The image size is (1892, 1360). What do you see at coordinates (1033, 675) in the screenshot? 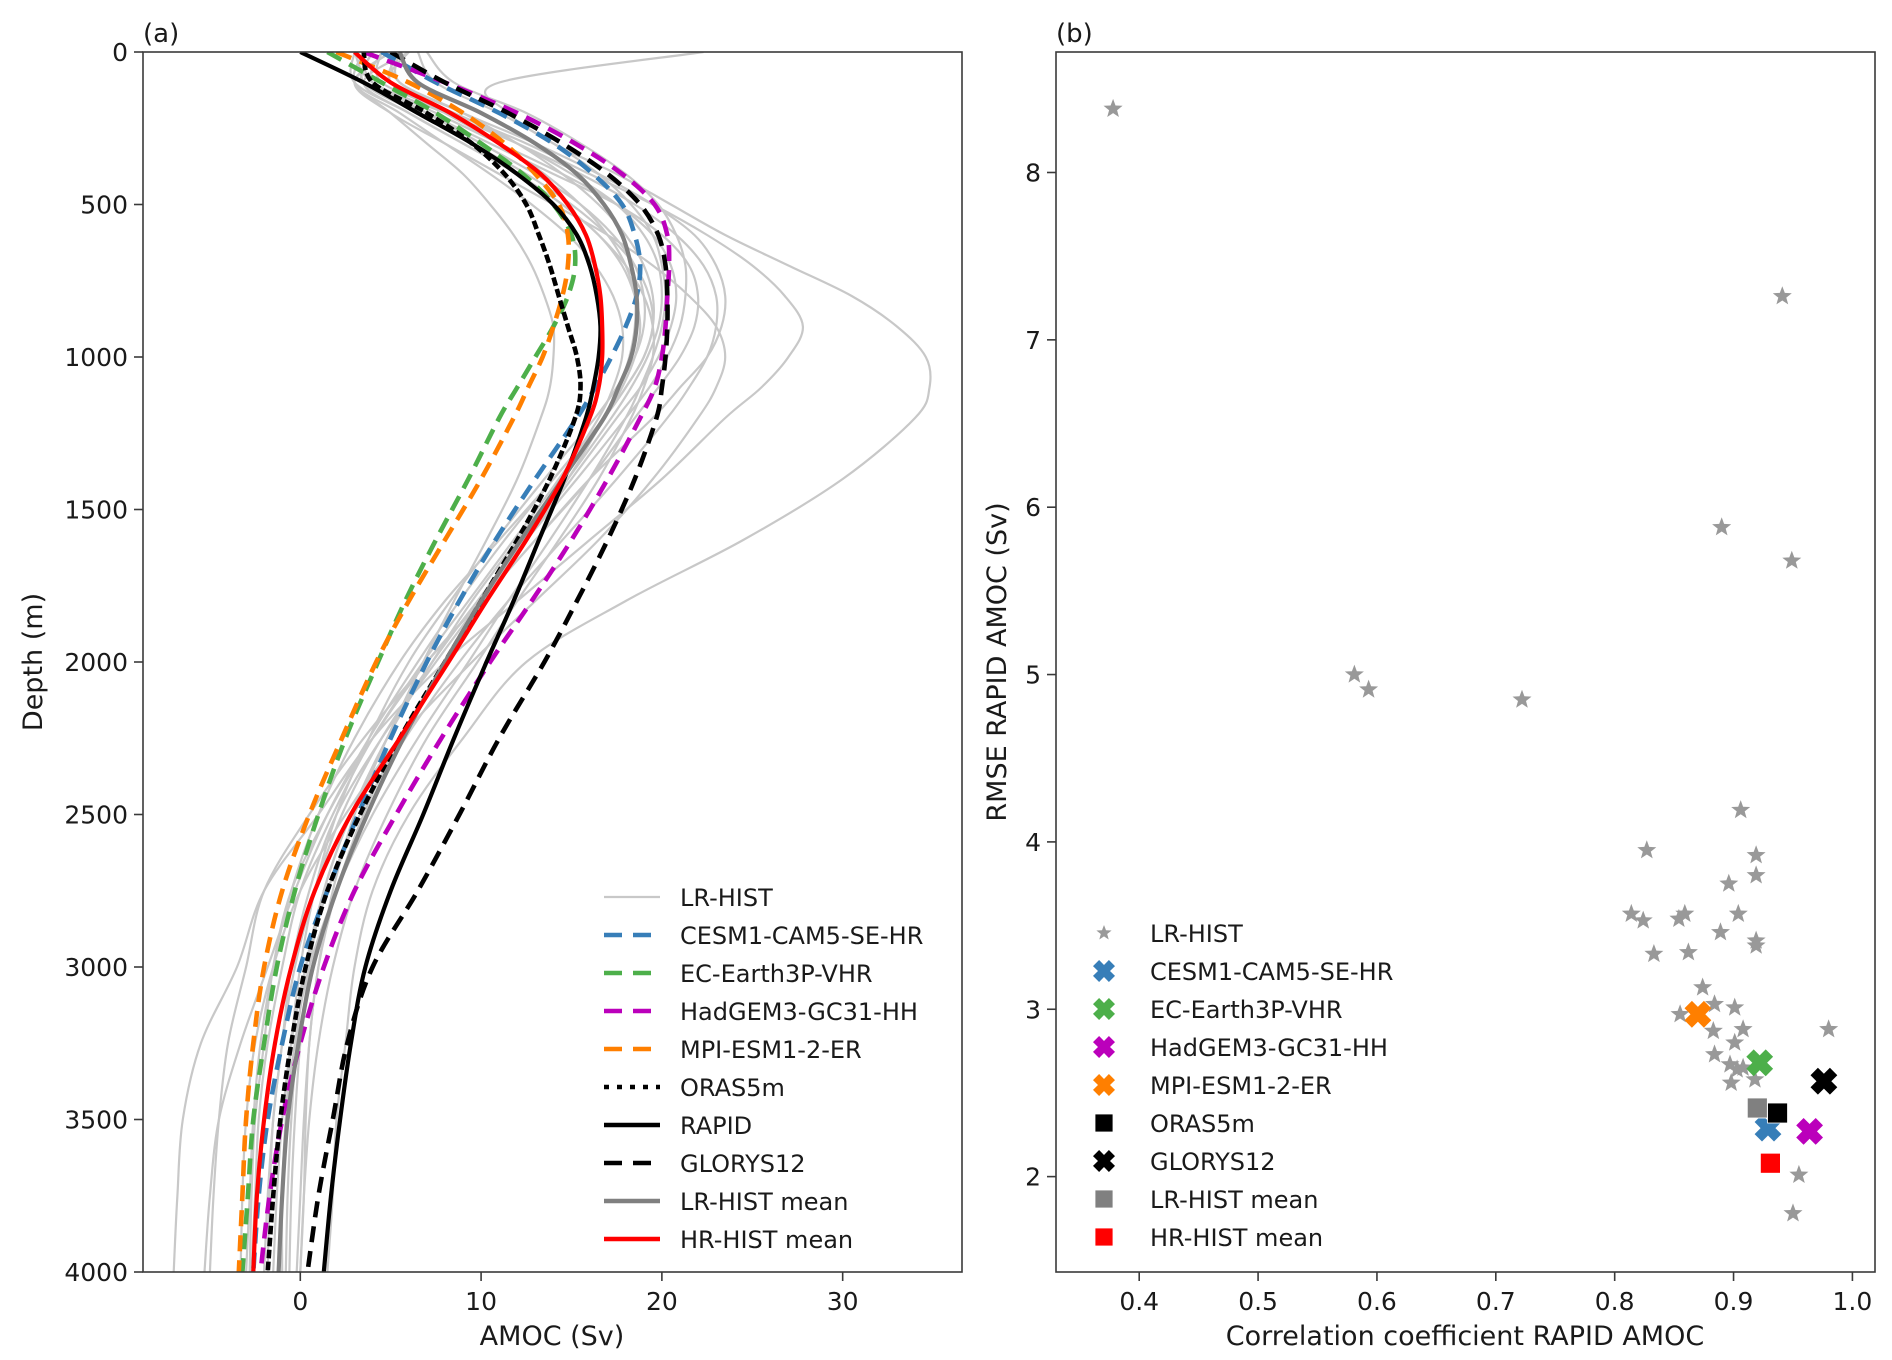
I see `y-tick-label: 5` at bounding box center [1033, 675].